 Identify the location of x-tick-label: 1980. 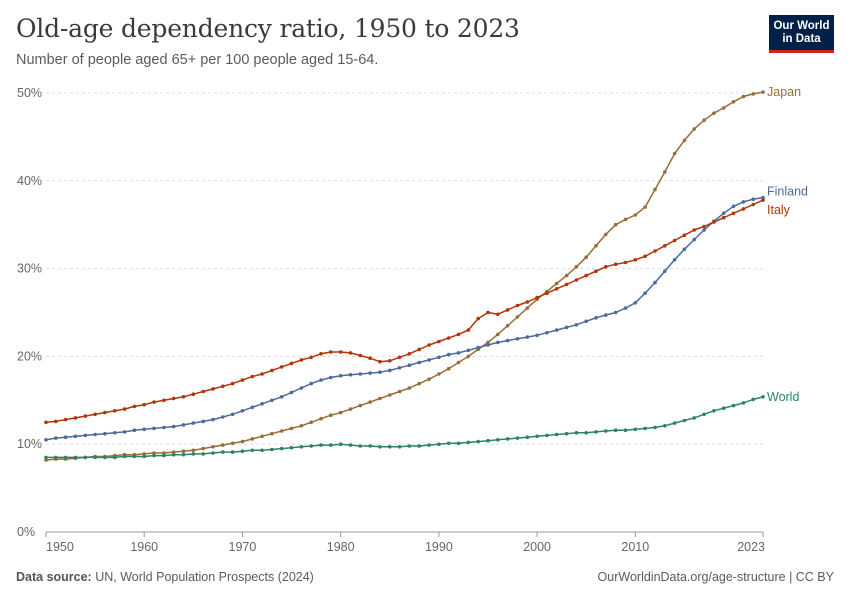
(341, 547).